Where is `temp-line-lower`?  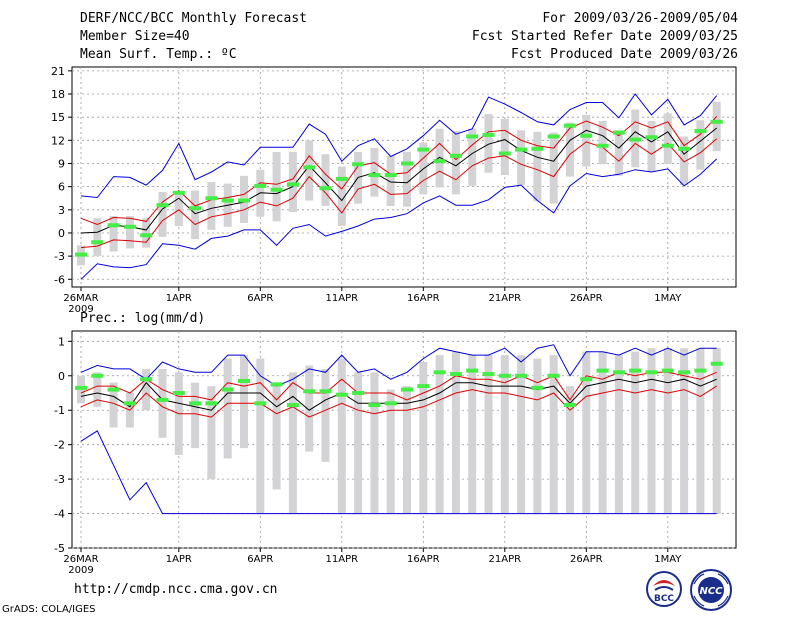 temp-line-lower is located at coordinates (399, 193).